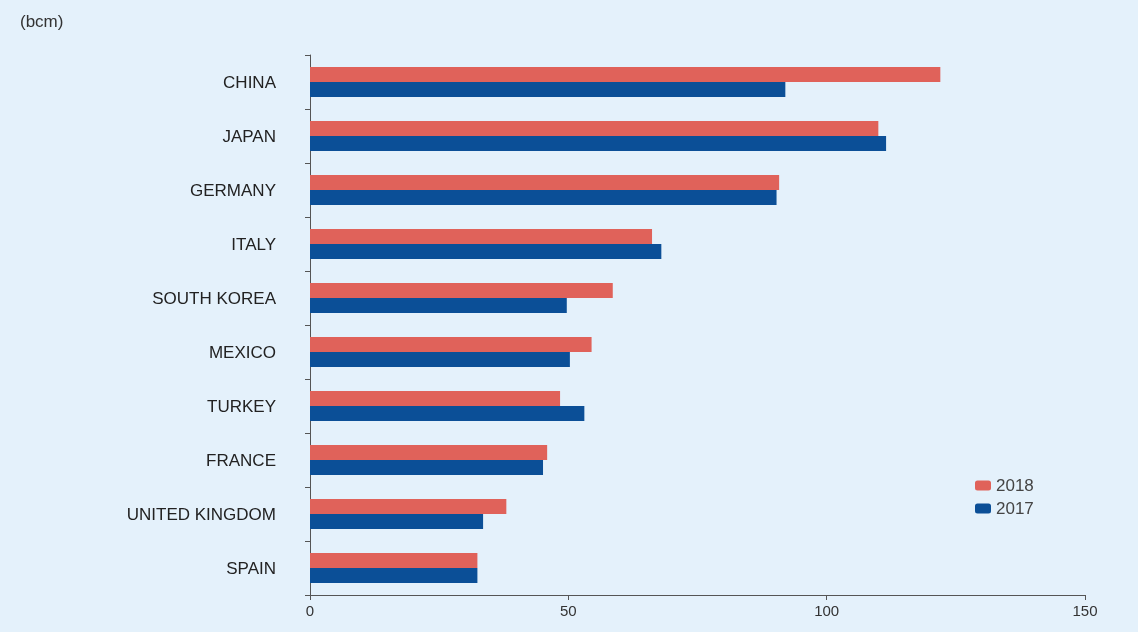  What do you see at coordinates (1085, 610) in the screenshot?
I see `x-tick-label: 150` at bounding box center [1085, 610].